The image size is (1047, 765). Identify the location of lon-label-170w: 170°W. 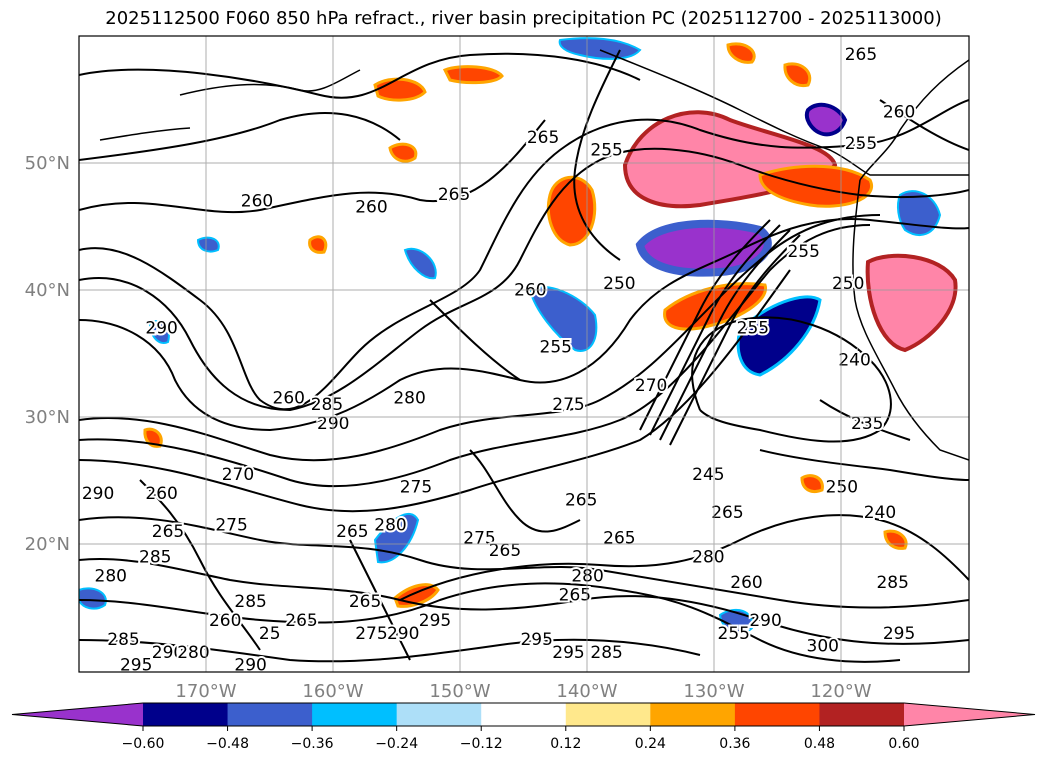
(205, 691).